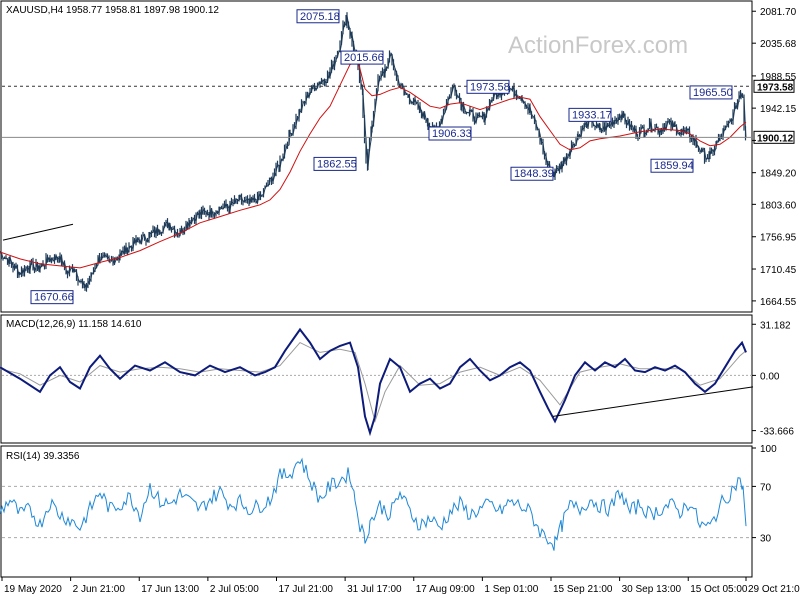 Image resolution: width=800 pixels, height=605 pixels. I want to click on y-tick-label: 1988.55, so click(778, 77).